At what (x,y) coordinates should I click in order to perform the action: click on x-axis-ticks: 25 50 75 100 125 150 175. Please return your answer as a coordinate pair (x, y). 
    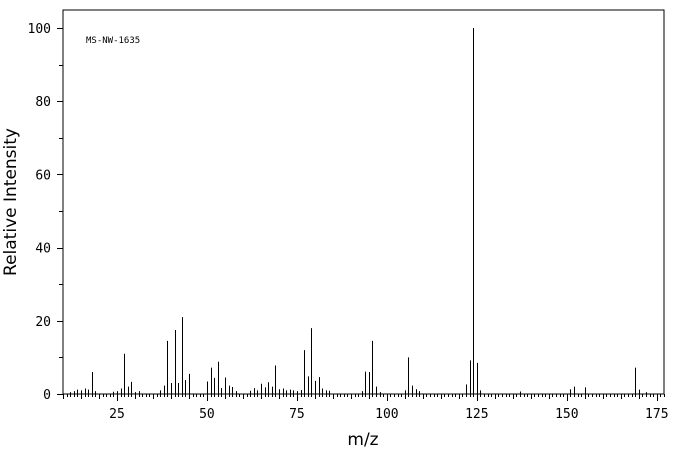
    Looking at the image, I should click on (366, 408).